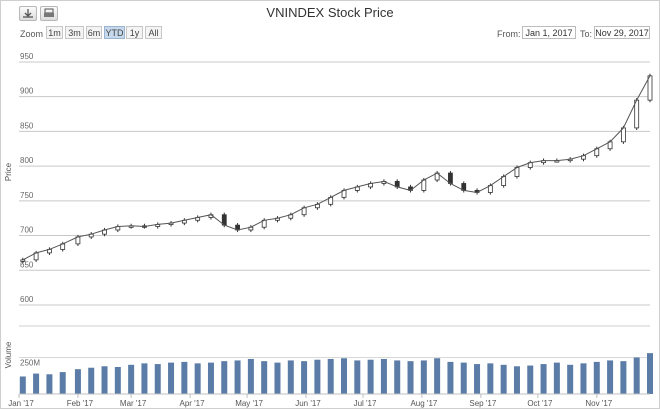 This screenshot has height=409, width=660. Describe the element at coordinates (8, 354) in the screenshot. I see `volume-axis-title: Volume` at that location.